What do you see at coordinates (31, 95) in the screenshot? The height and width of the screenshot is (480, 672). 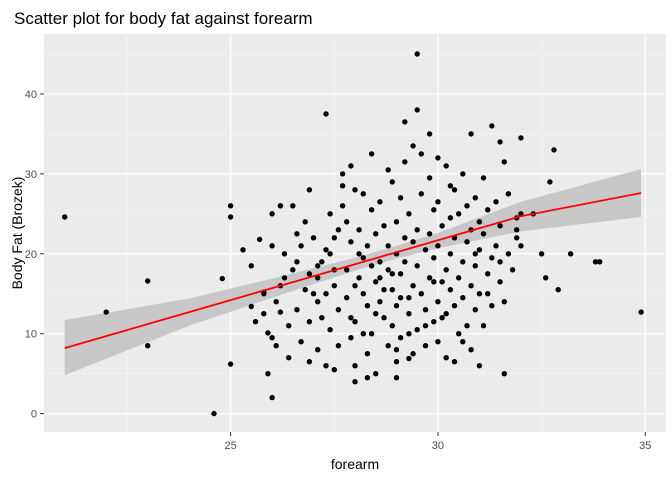 I see `y-tick-label: 40` at bounding box center [31, 95].